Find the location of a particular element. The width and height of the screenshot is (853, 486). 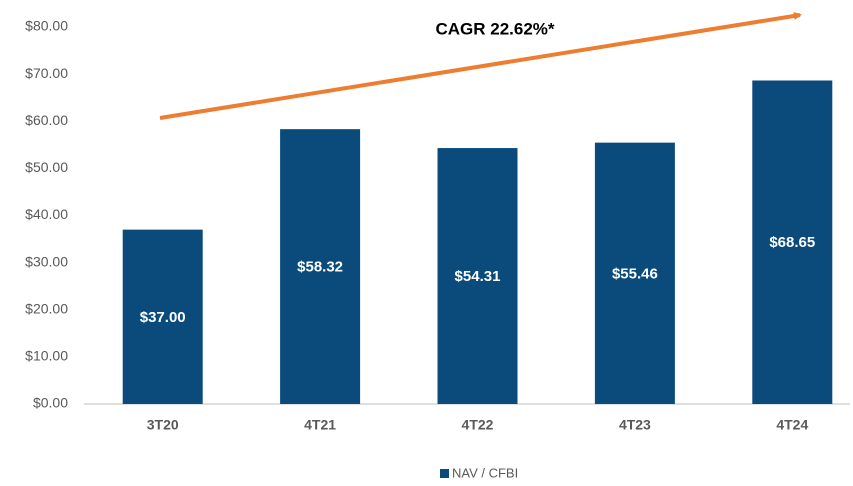

y-tick-label: $40.00 is located at coordinates (46, 214).